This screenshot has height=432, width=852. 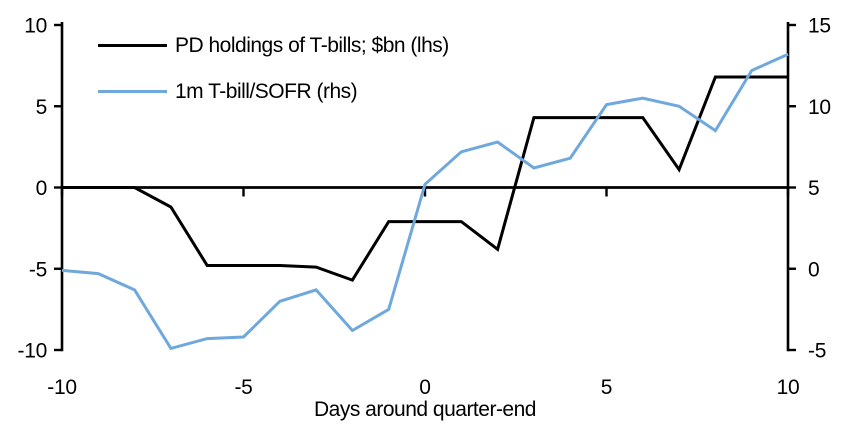 I want to click on x-axis-tick-label: 5, so click(x=606, y=387).